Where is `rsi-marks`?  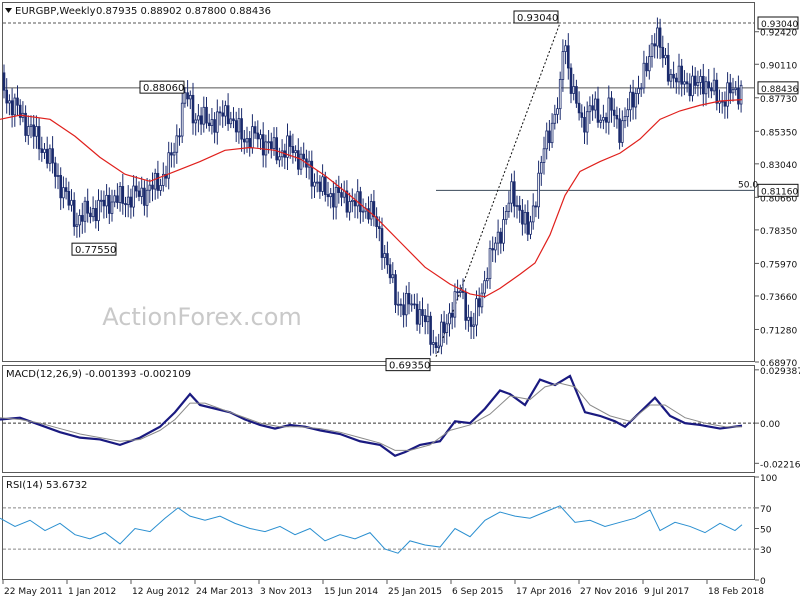
rsi-marks is located at coordinates (377, 529).